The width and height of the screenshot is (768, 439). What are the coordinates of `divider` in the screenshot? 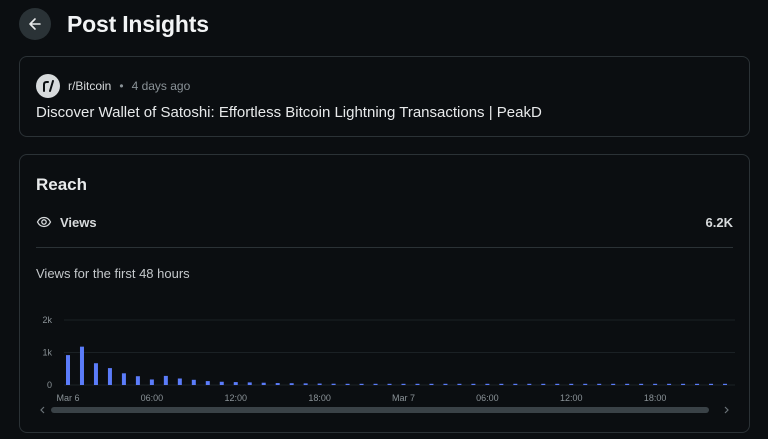 It's located at (384, 247).